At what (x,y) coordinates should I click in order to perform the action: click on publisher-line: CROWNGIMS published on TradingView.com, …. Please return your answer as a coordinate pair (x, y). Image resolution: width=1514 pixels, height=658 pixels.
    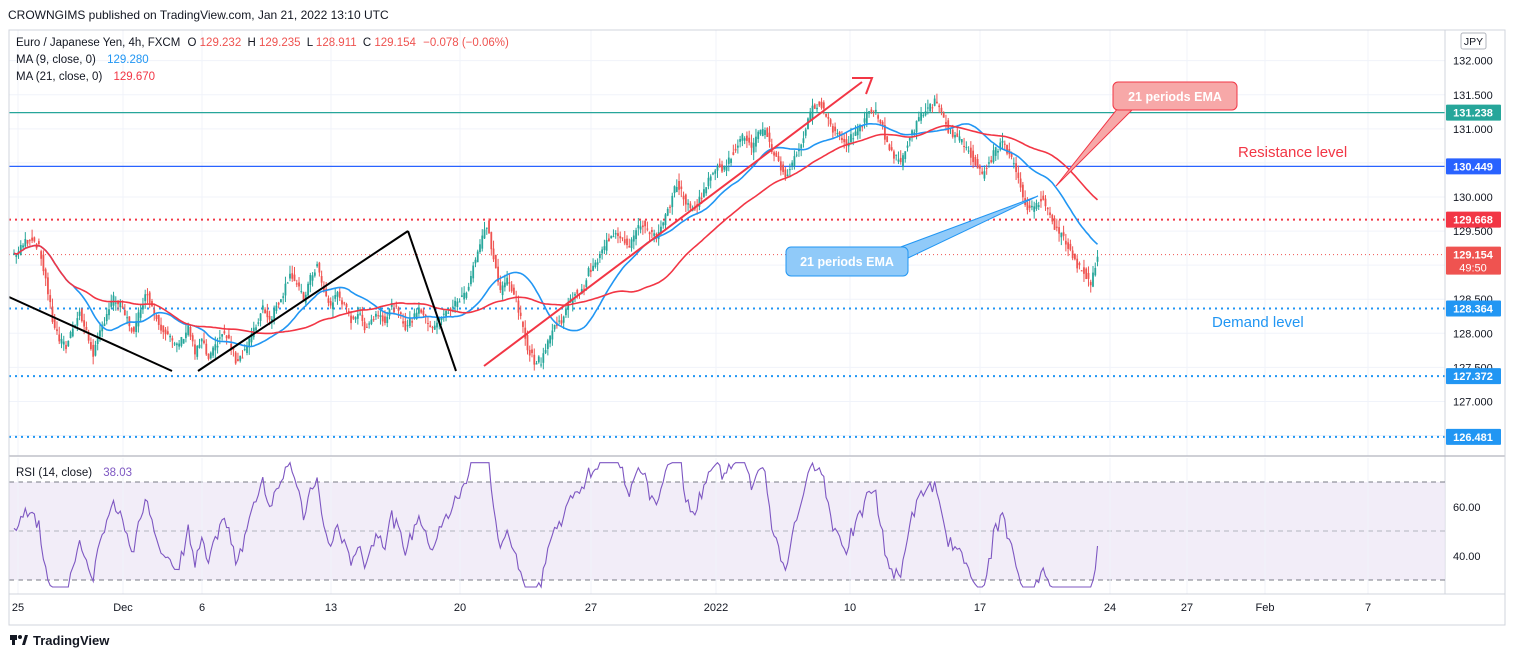
    Looking at the image, I should click on (198, 15).